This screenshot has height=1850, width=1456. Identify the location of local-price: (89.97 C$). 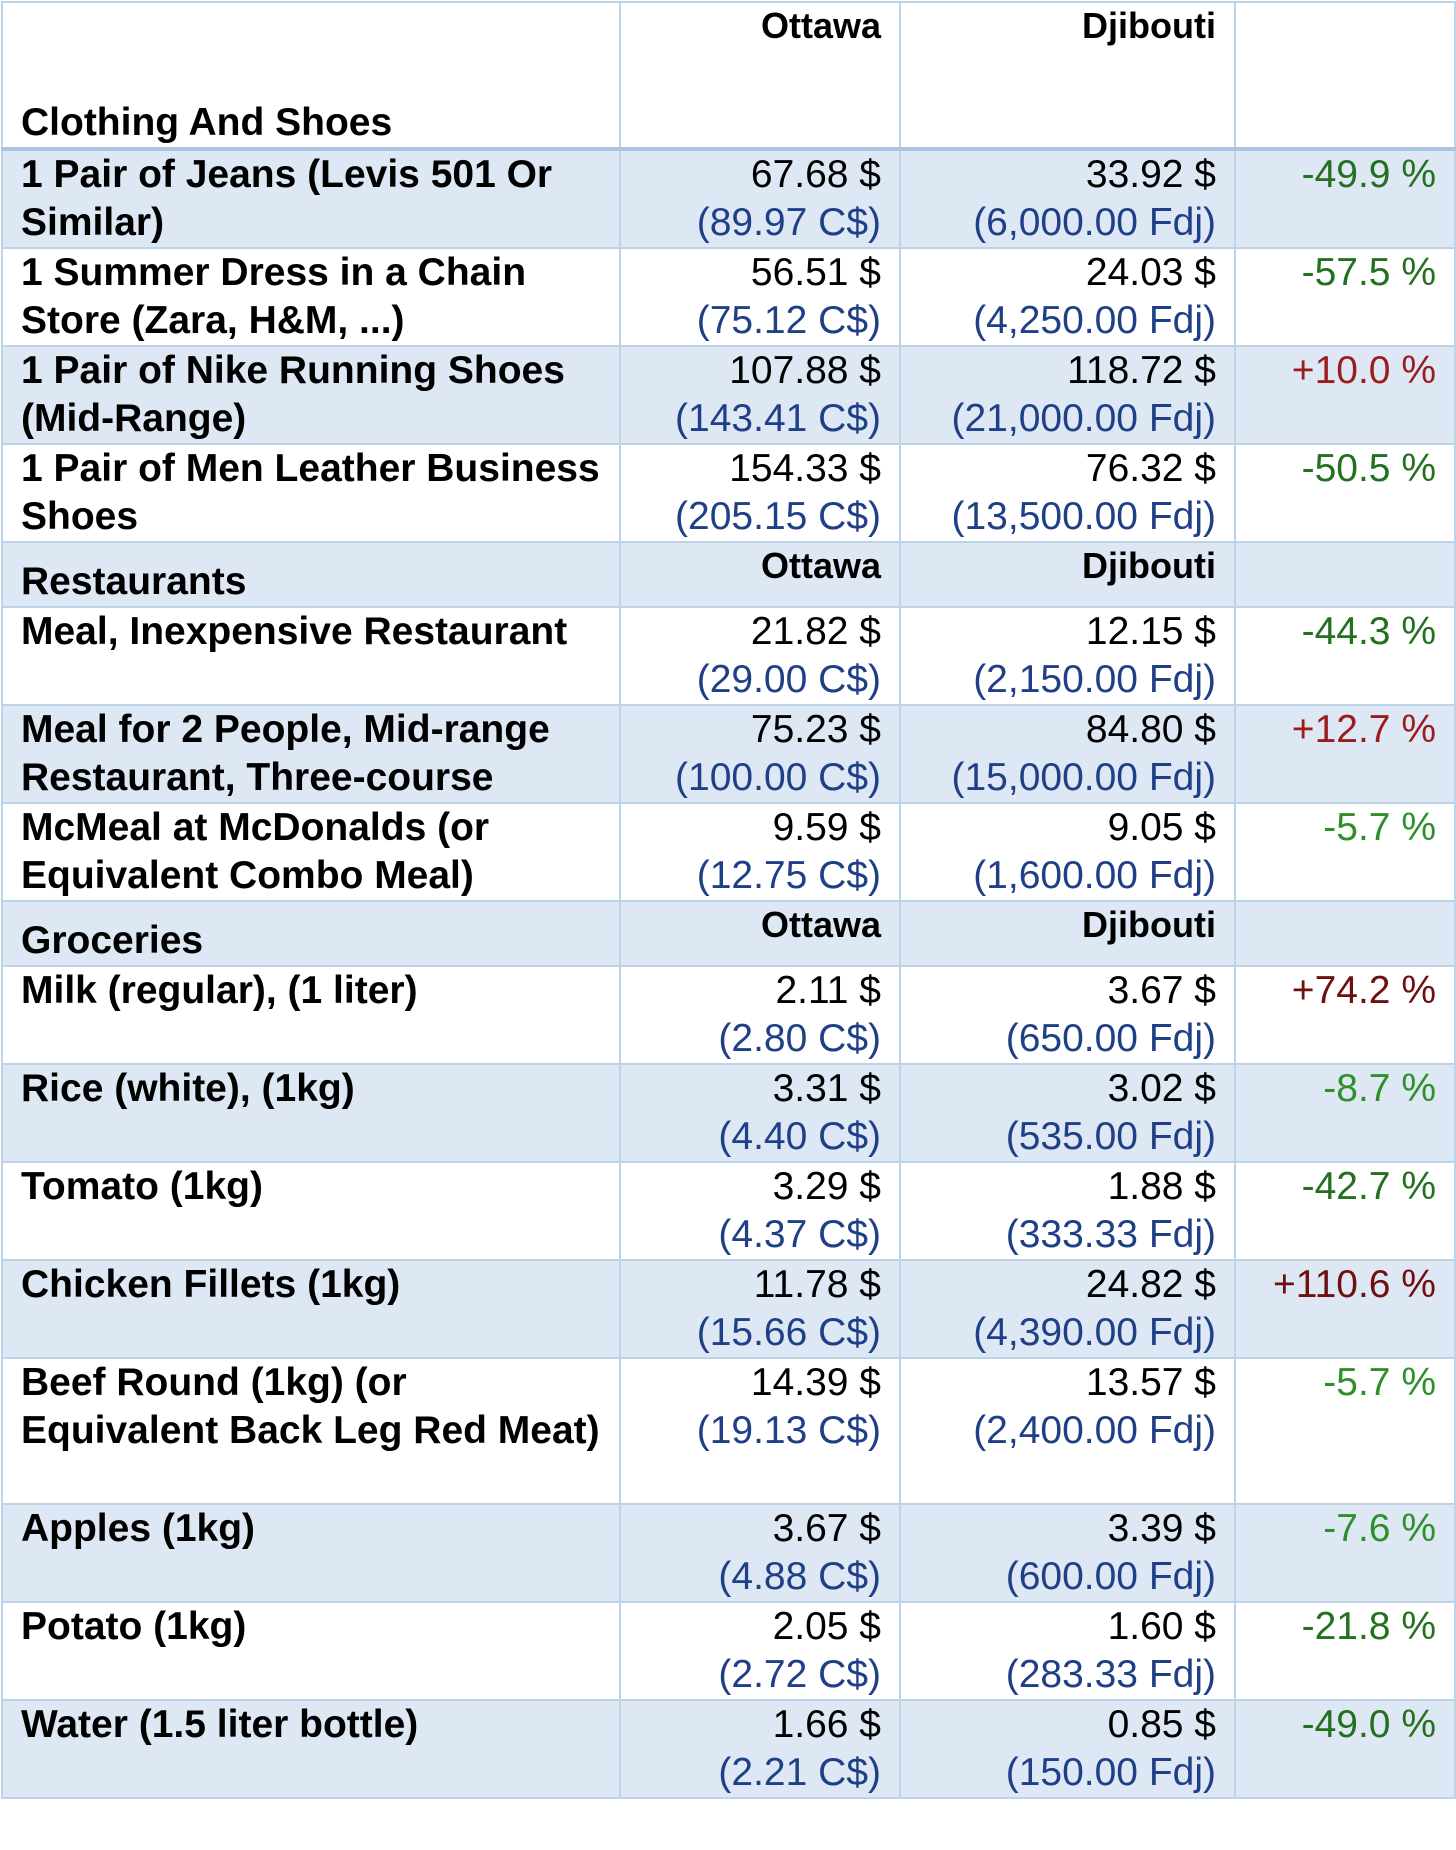
(788, 222).